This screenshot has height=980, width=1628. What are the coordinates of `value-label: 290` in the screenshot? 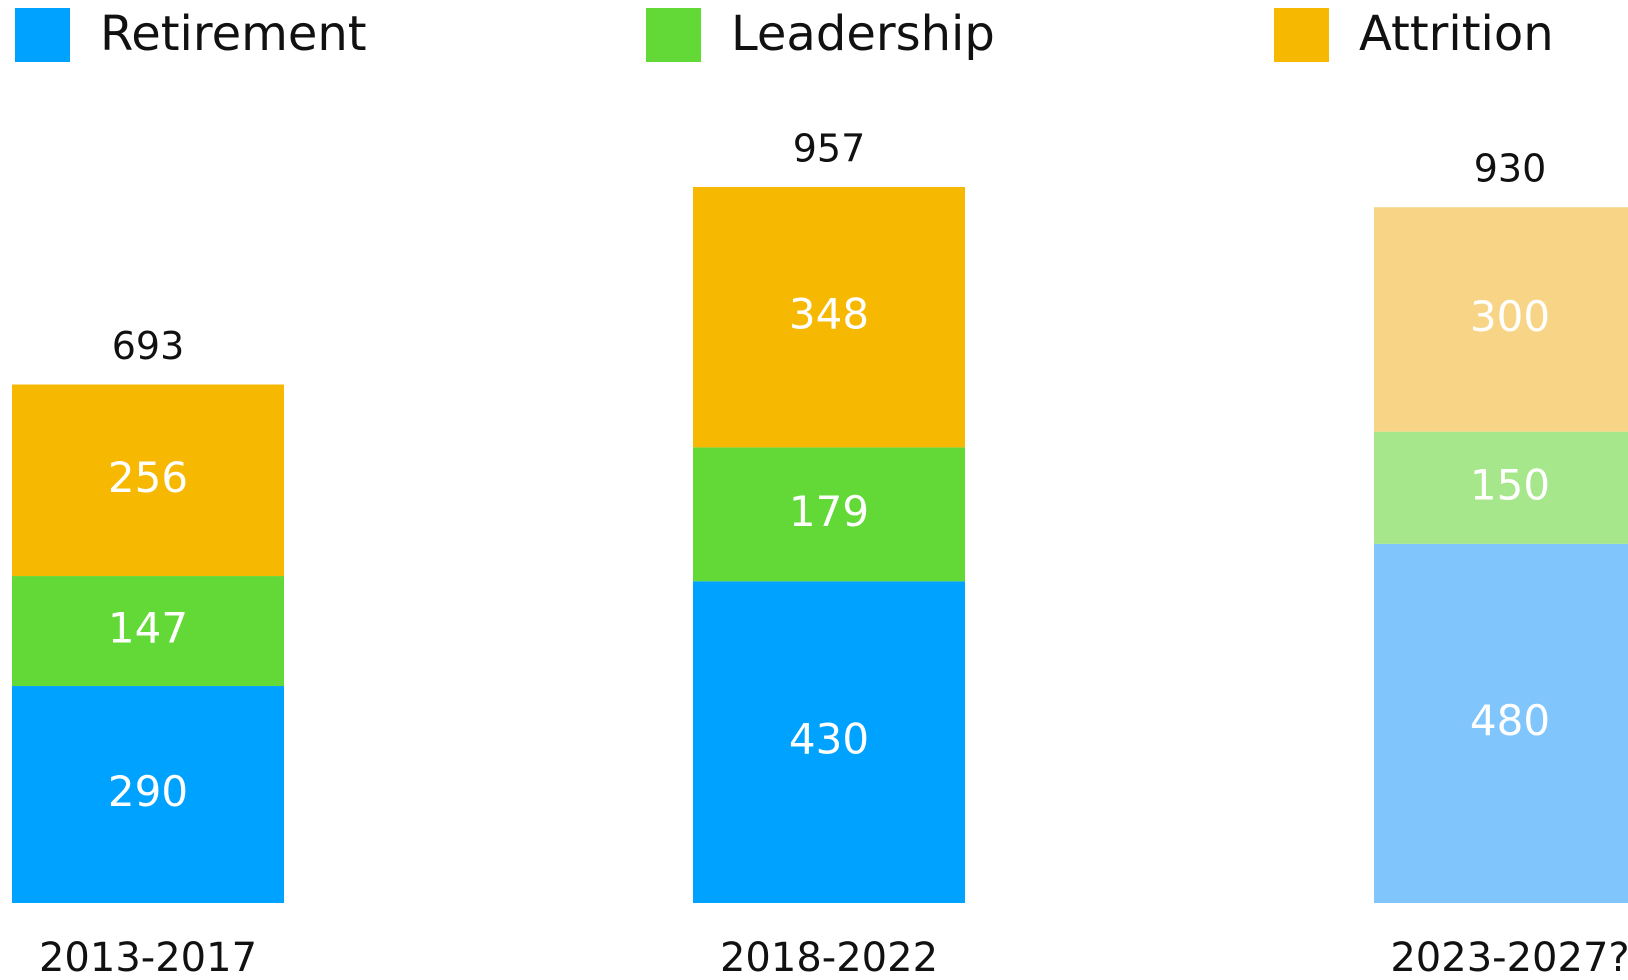 It's located at (148, 791).